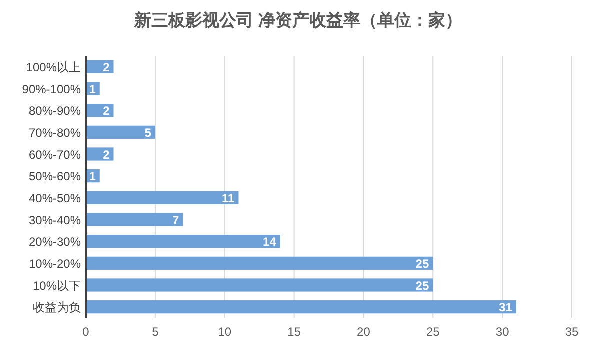 This screenshot has width=597, height=359. What do you see at coordinates (503, 332) in the screenshot?
I see `x-tick-label: 30` at bounding box center [503, 332].